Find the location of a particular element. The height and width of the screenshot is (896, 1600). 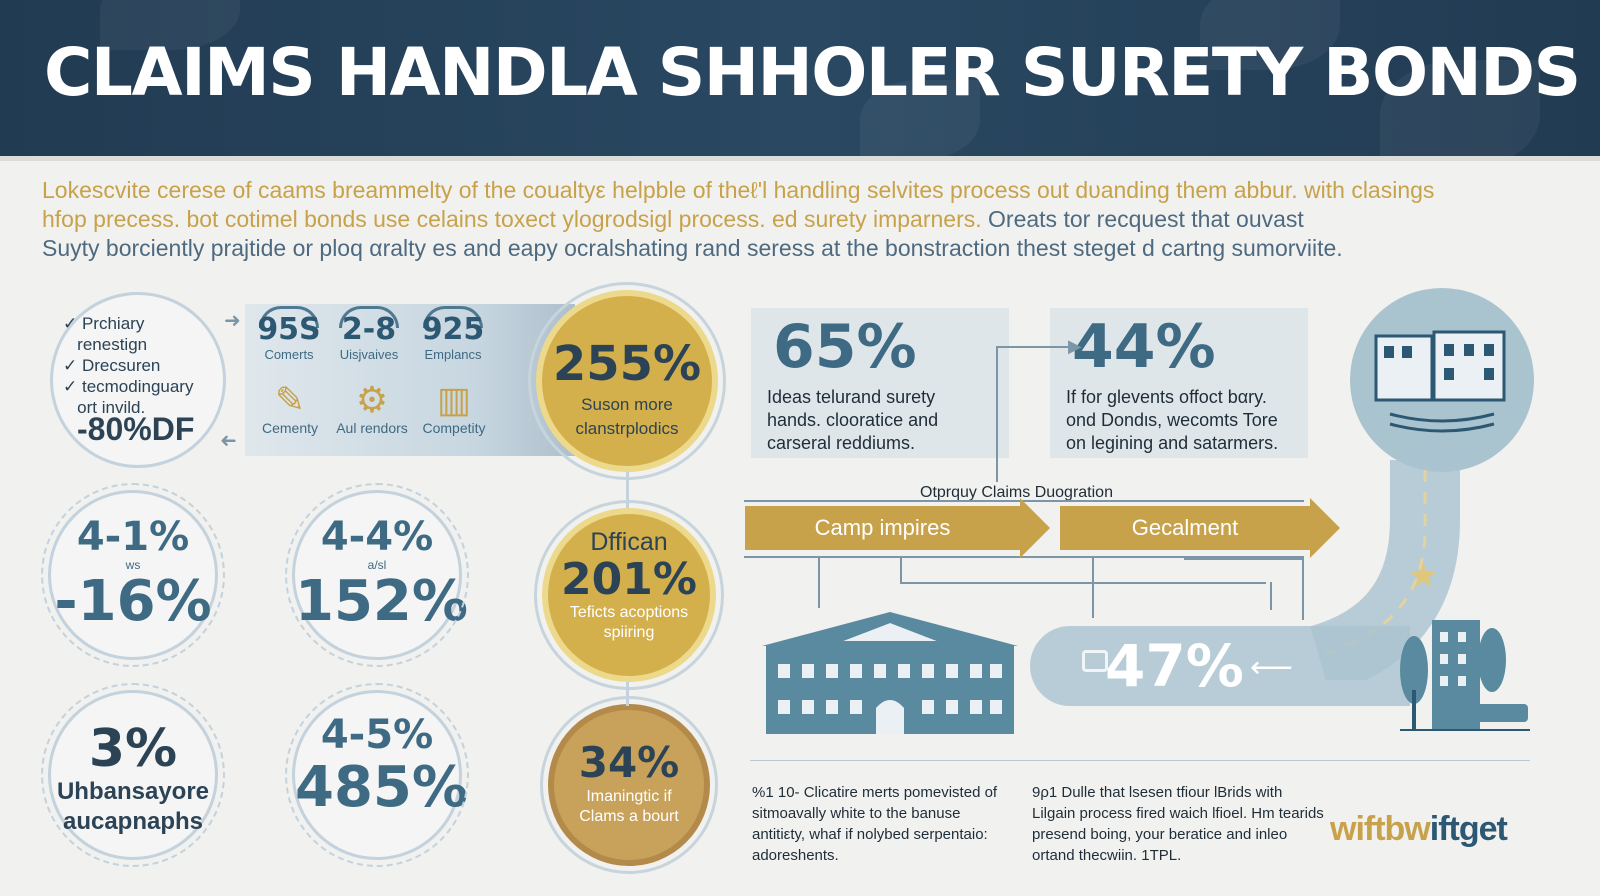

stat-circle: 3% Uhbansayore aucapnaphs is located at coordinates (133, 775).